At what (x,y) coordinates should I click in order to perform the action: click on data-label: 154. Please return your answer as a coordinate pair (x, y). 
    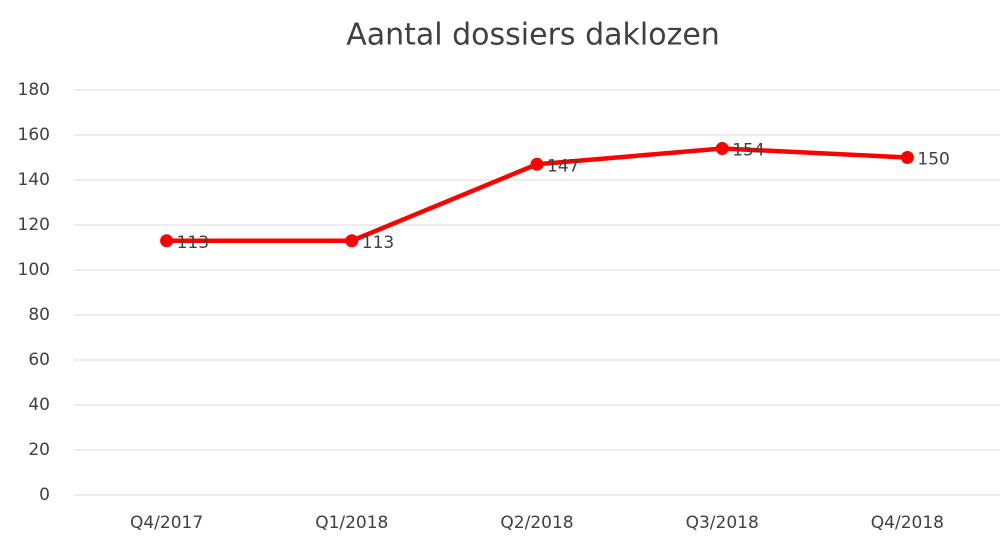
    Looking at the image, I should click on (748, 151).